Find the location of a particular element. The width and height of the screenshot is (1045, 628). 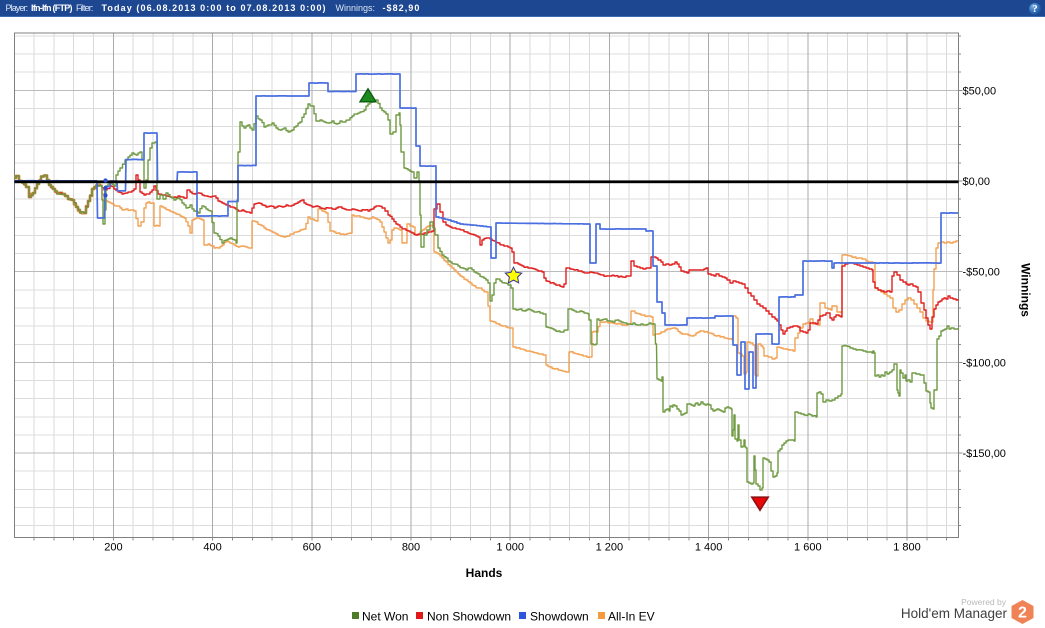

svg-text: $0,00 is located at coordinates (977, 182).